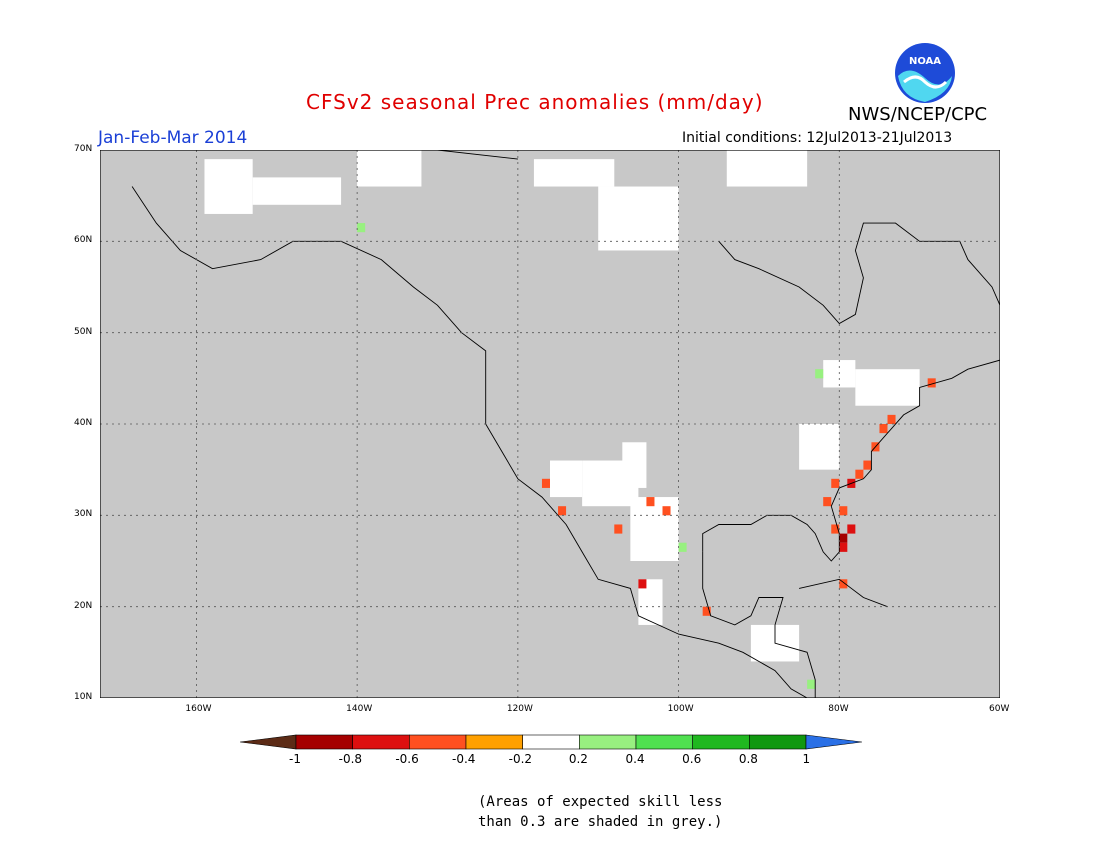 The image size is (1100, 850). What do you see at coordinates (407, 759) in the screenshot?
I see `colorbar-tick-label: -0.6` at bounding box center [407, 759].